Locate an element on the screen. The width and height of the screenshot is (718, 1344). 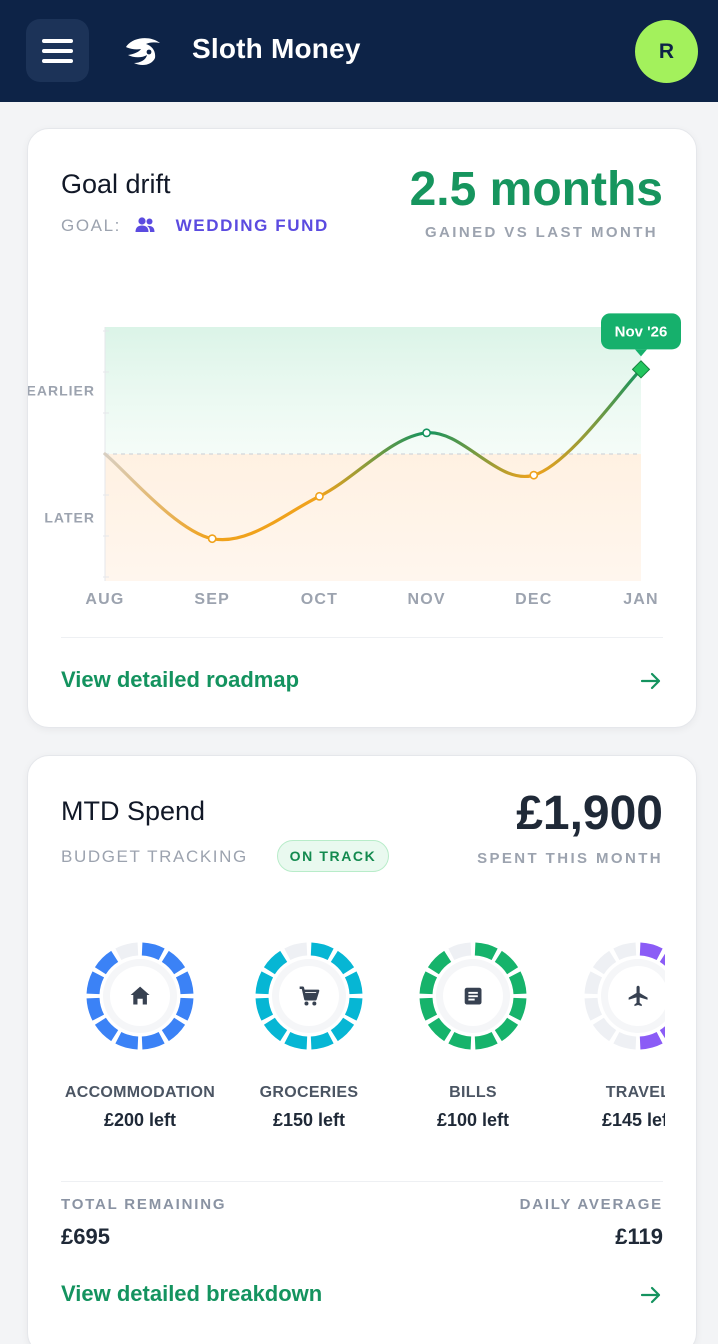
x-tick-label: SEP is located at coordinates (212, 599).